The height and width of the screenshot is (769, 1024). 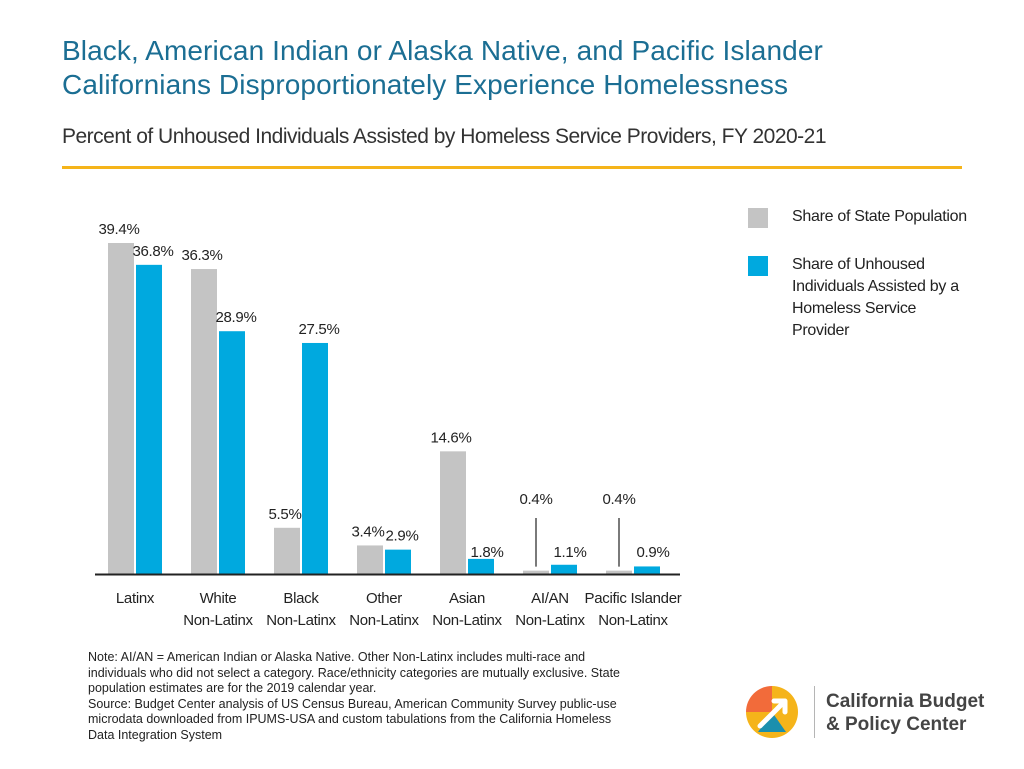 What do you see at coordinates (467, 620) in the screenshot?
I see `category-label-4-1: Non-Latinx` at bounding box center [467, 620].